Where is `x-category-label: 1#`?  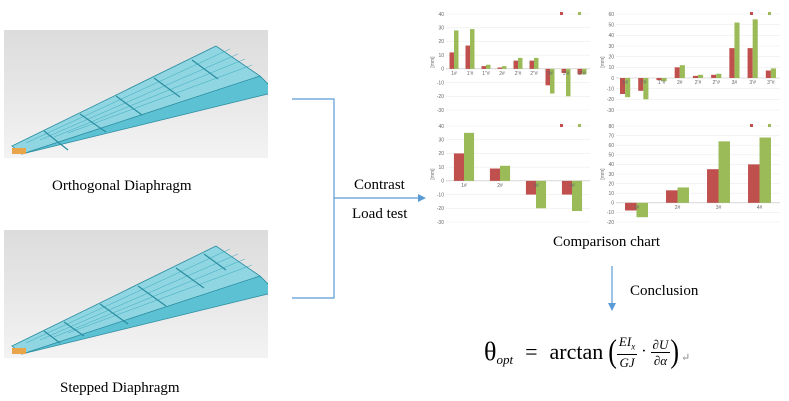 x-category-label: 1# is located at coordinates (625, 83).